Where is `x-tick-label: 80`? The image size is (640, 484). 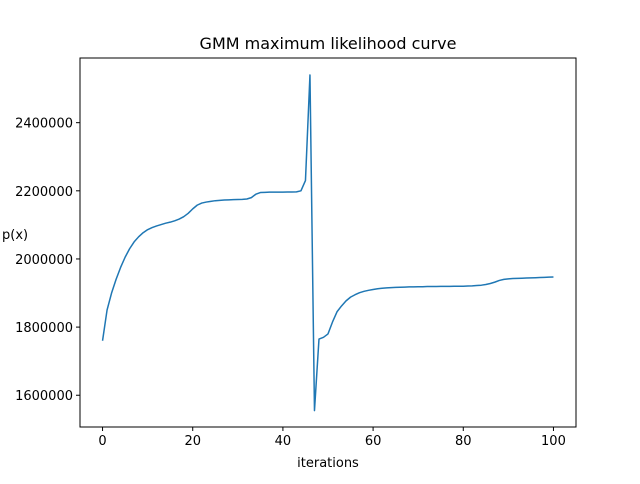
x-tick-label: 80 is located at coordinates (463, 441).